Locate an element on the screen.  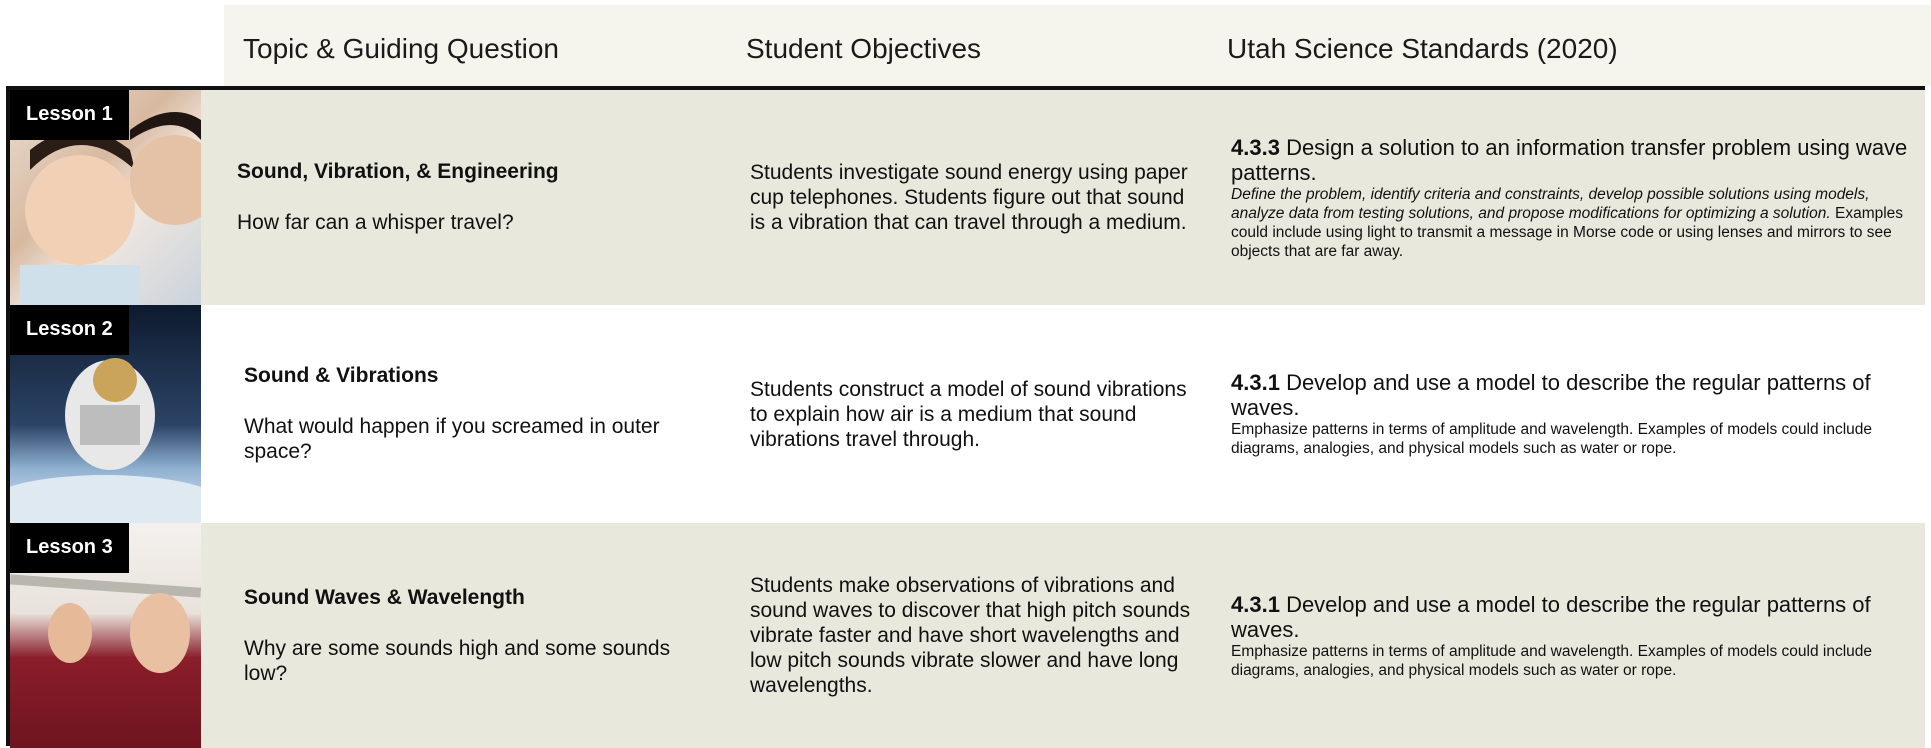
lesson-label: Lesson 3 is located at coordinates (69, 548).